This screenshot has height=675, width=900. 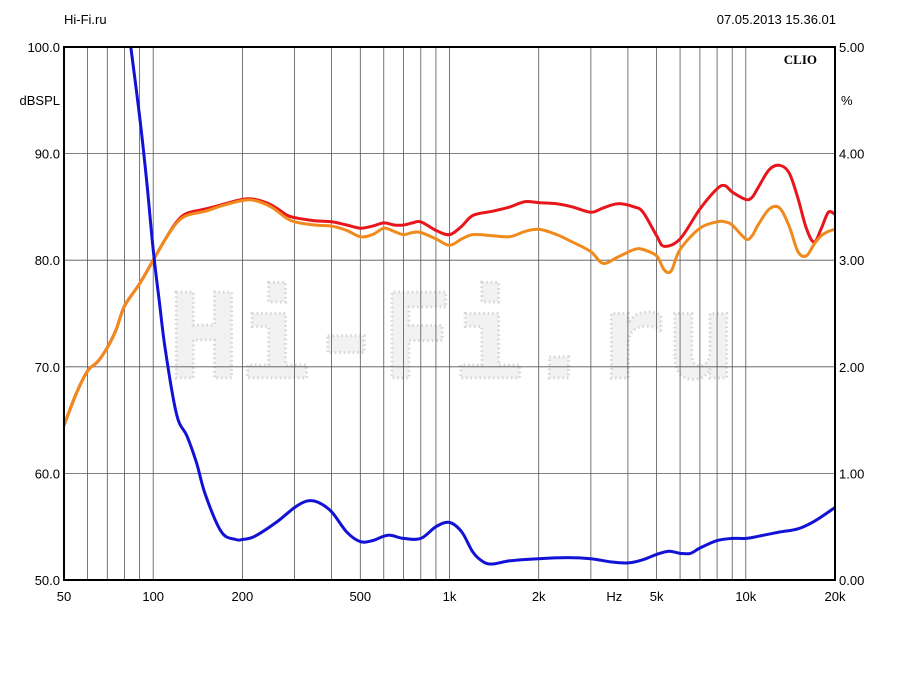 What do you see at coordinates (47, 367) in the screenshot?
I see `y-tick-label: 70.0` at bounding box center [47, 367].